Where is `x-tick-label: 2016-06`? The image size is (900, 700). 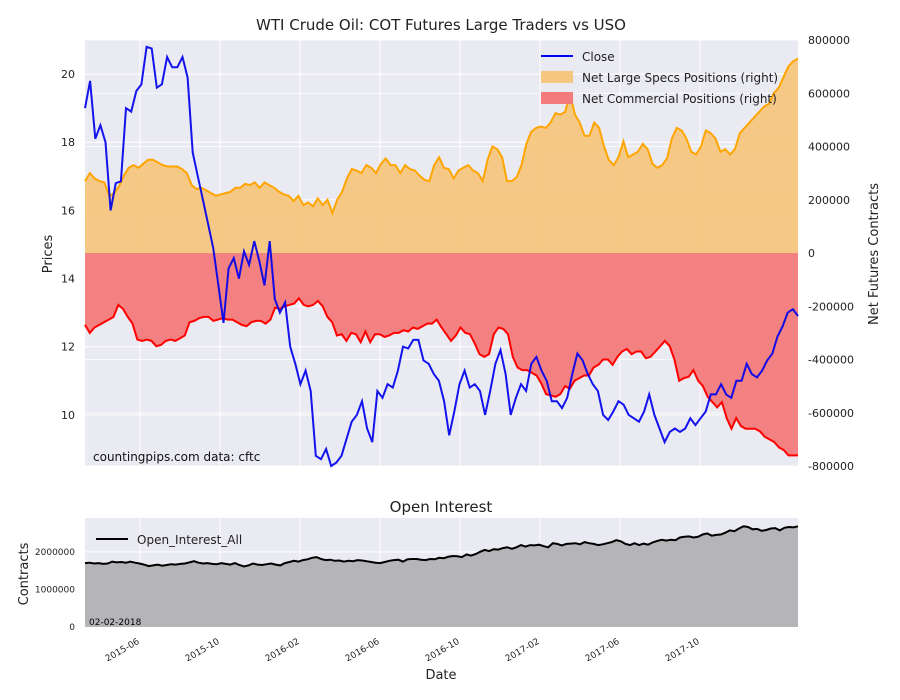
x-tick-label: 2016-06 is located at coordinates (363, 651).